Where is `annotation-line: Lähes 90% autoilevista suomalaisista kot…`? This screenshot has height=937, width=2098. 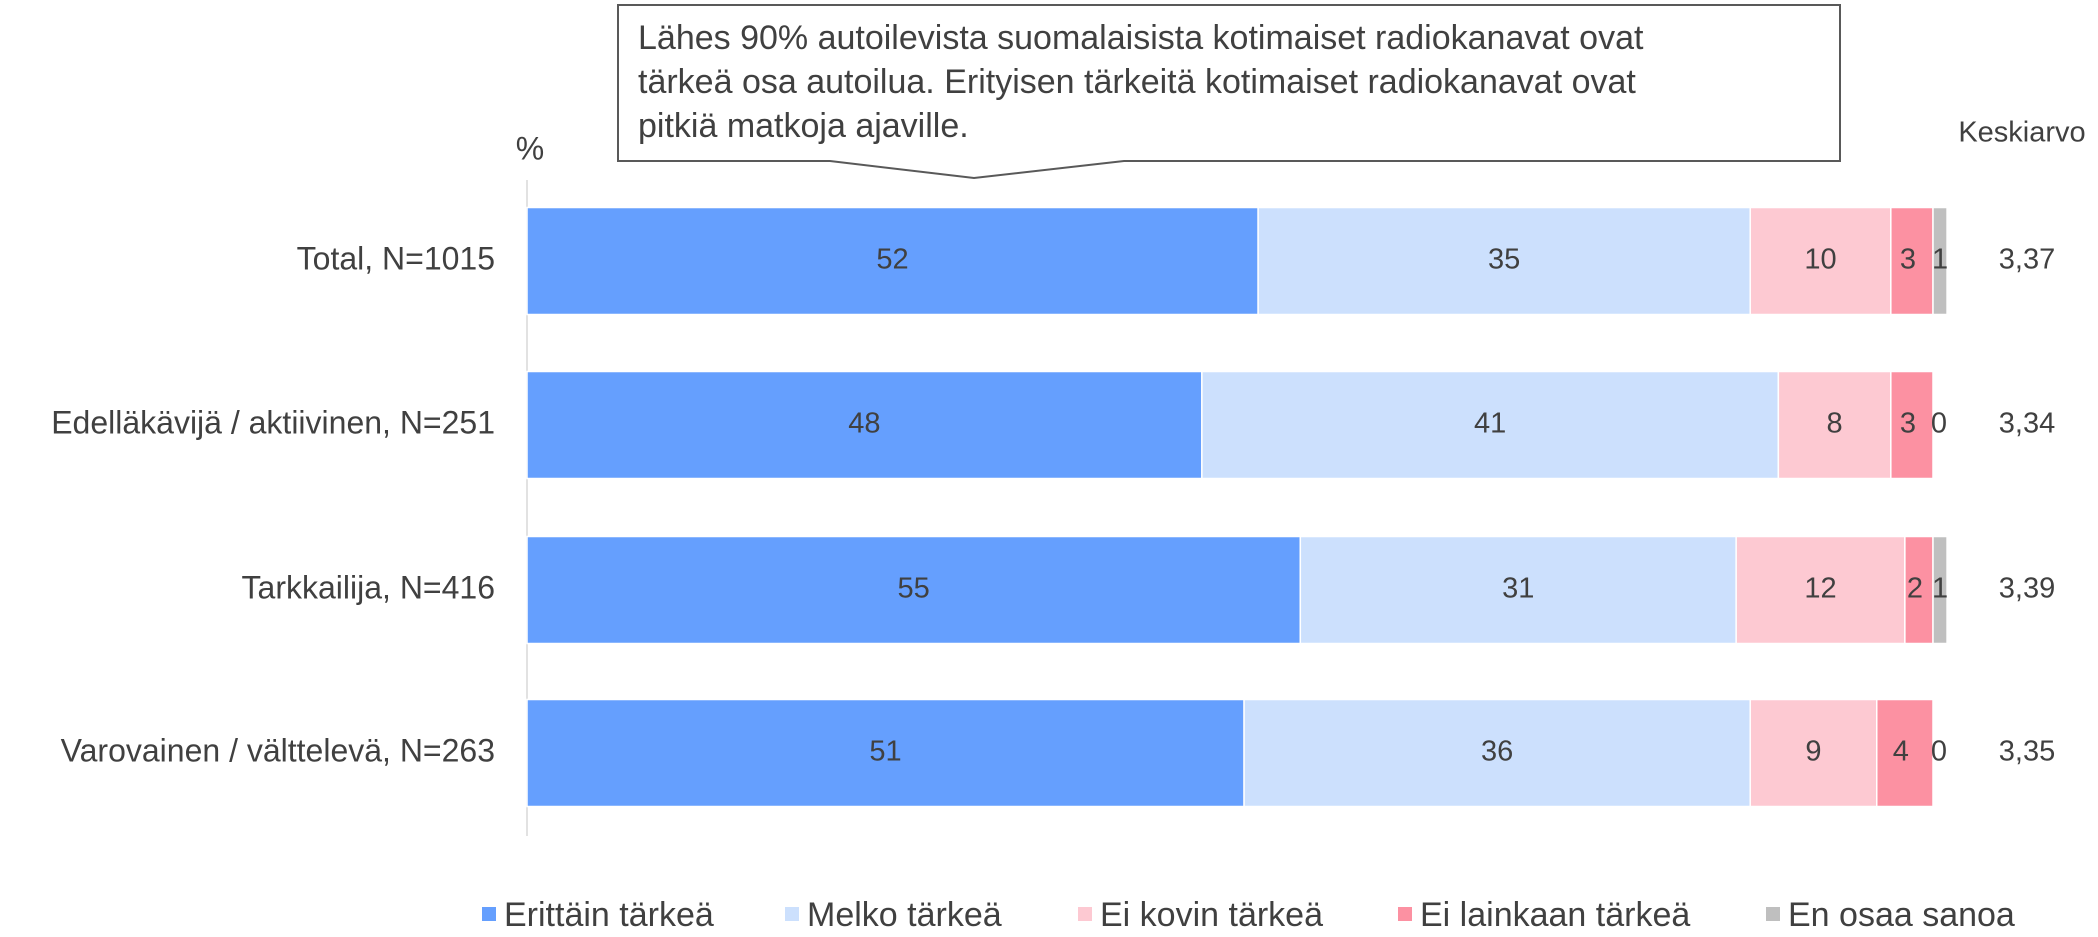
annotation-line: Lähes 90% autoilevista suomalaisista kot… is located at coordinates (1141, 38).